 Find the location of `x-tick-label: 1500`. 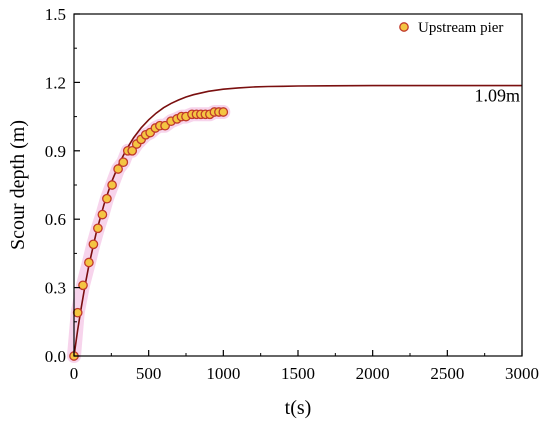

x-tick-label: 1500 is located at coordinates (298, 373).